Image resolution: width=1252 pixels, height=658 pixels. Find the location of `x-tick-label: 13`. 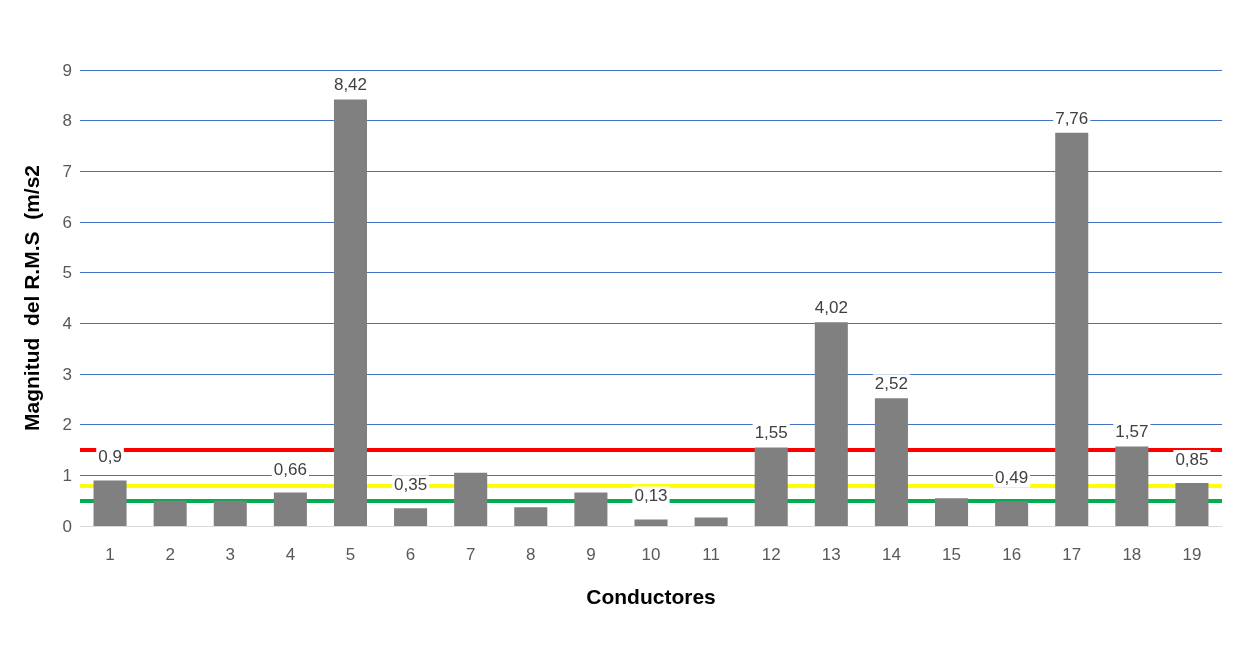

x-tick-label: 13 is located at coordinates (831, 554).